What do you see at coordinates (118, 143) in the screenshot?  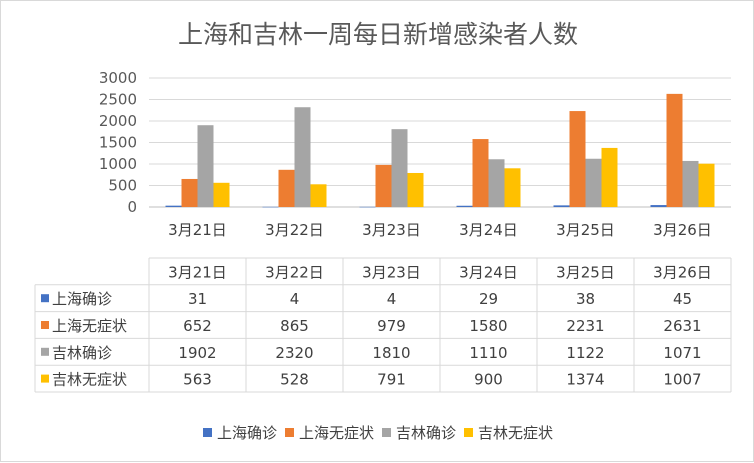 I see `y-tick-label: 1500` at bounding box center [118, 143].